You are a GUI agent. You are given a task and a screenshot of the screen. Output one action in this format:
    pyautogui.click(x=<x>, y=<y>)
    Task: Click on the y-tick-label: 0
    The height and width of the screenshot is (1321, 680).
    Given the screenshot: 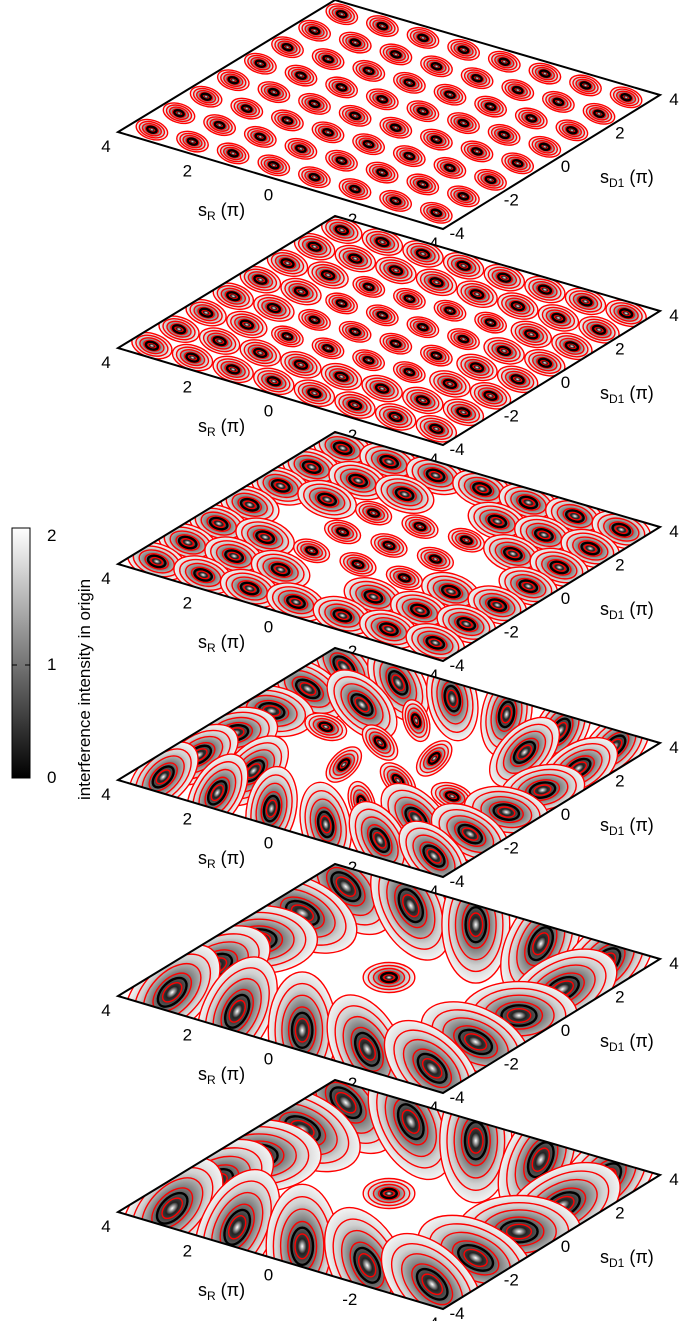 What is the action you would take?
    pyautogui.click(x=565, y=814)
    